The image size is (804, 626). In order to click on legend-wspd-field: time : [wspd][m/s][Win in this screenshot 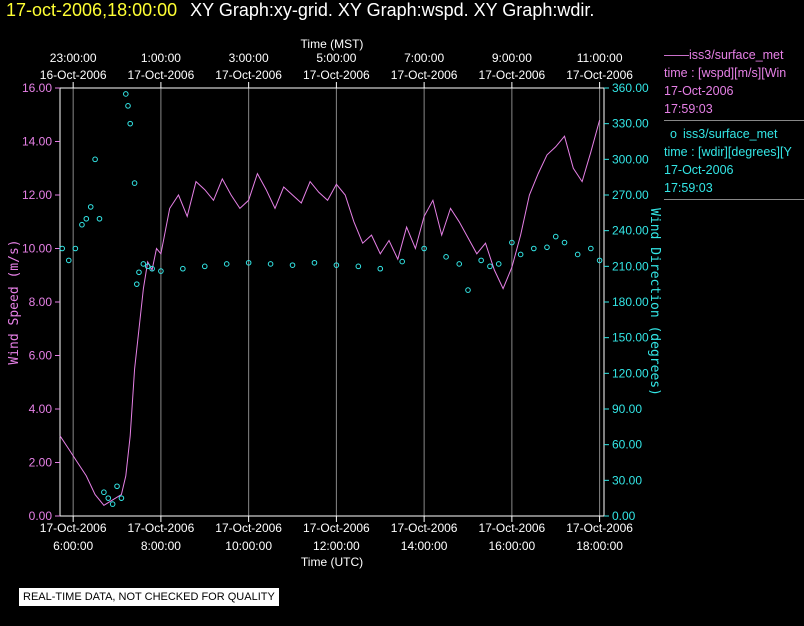, I will do `click(725, 73)`.